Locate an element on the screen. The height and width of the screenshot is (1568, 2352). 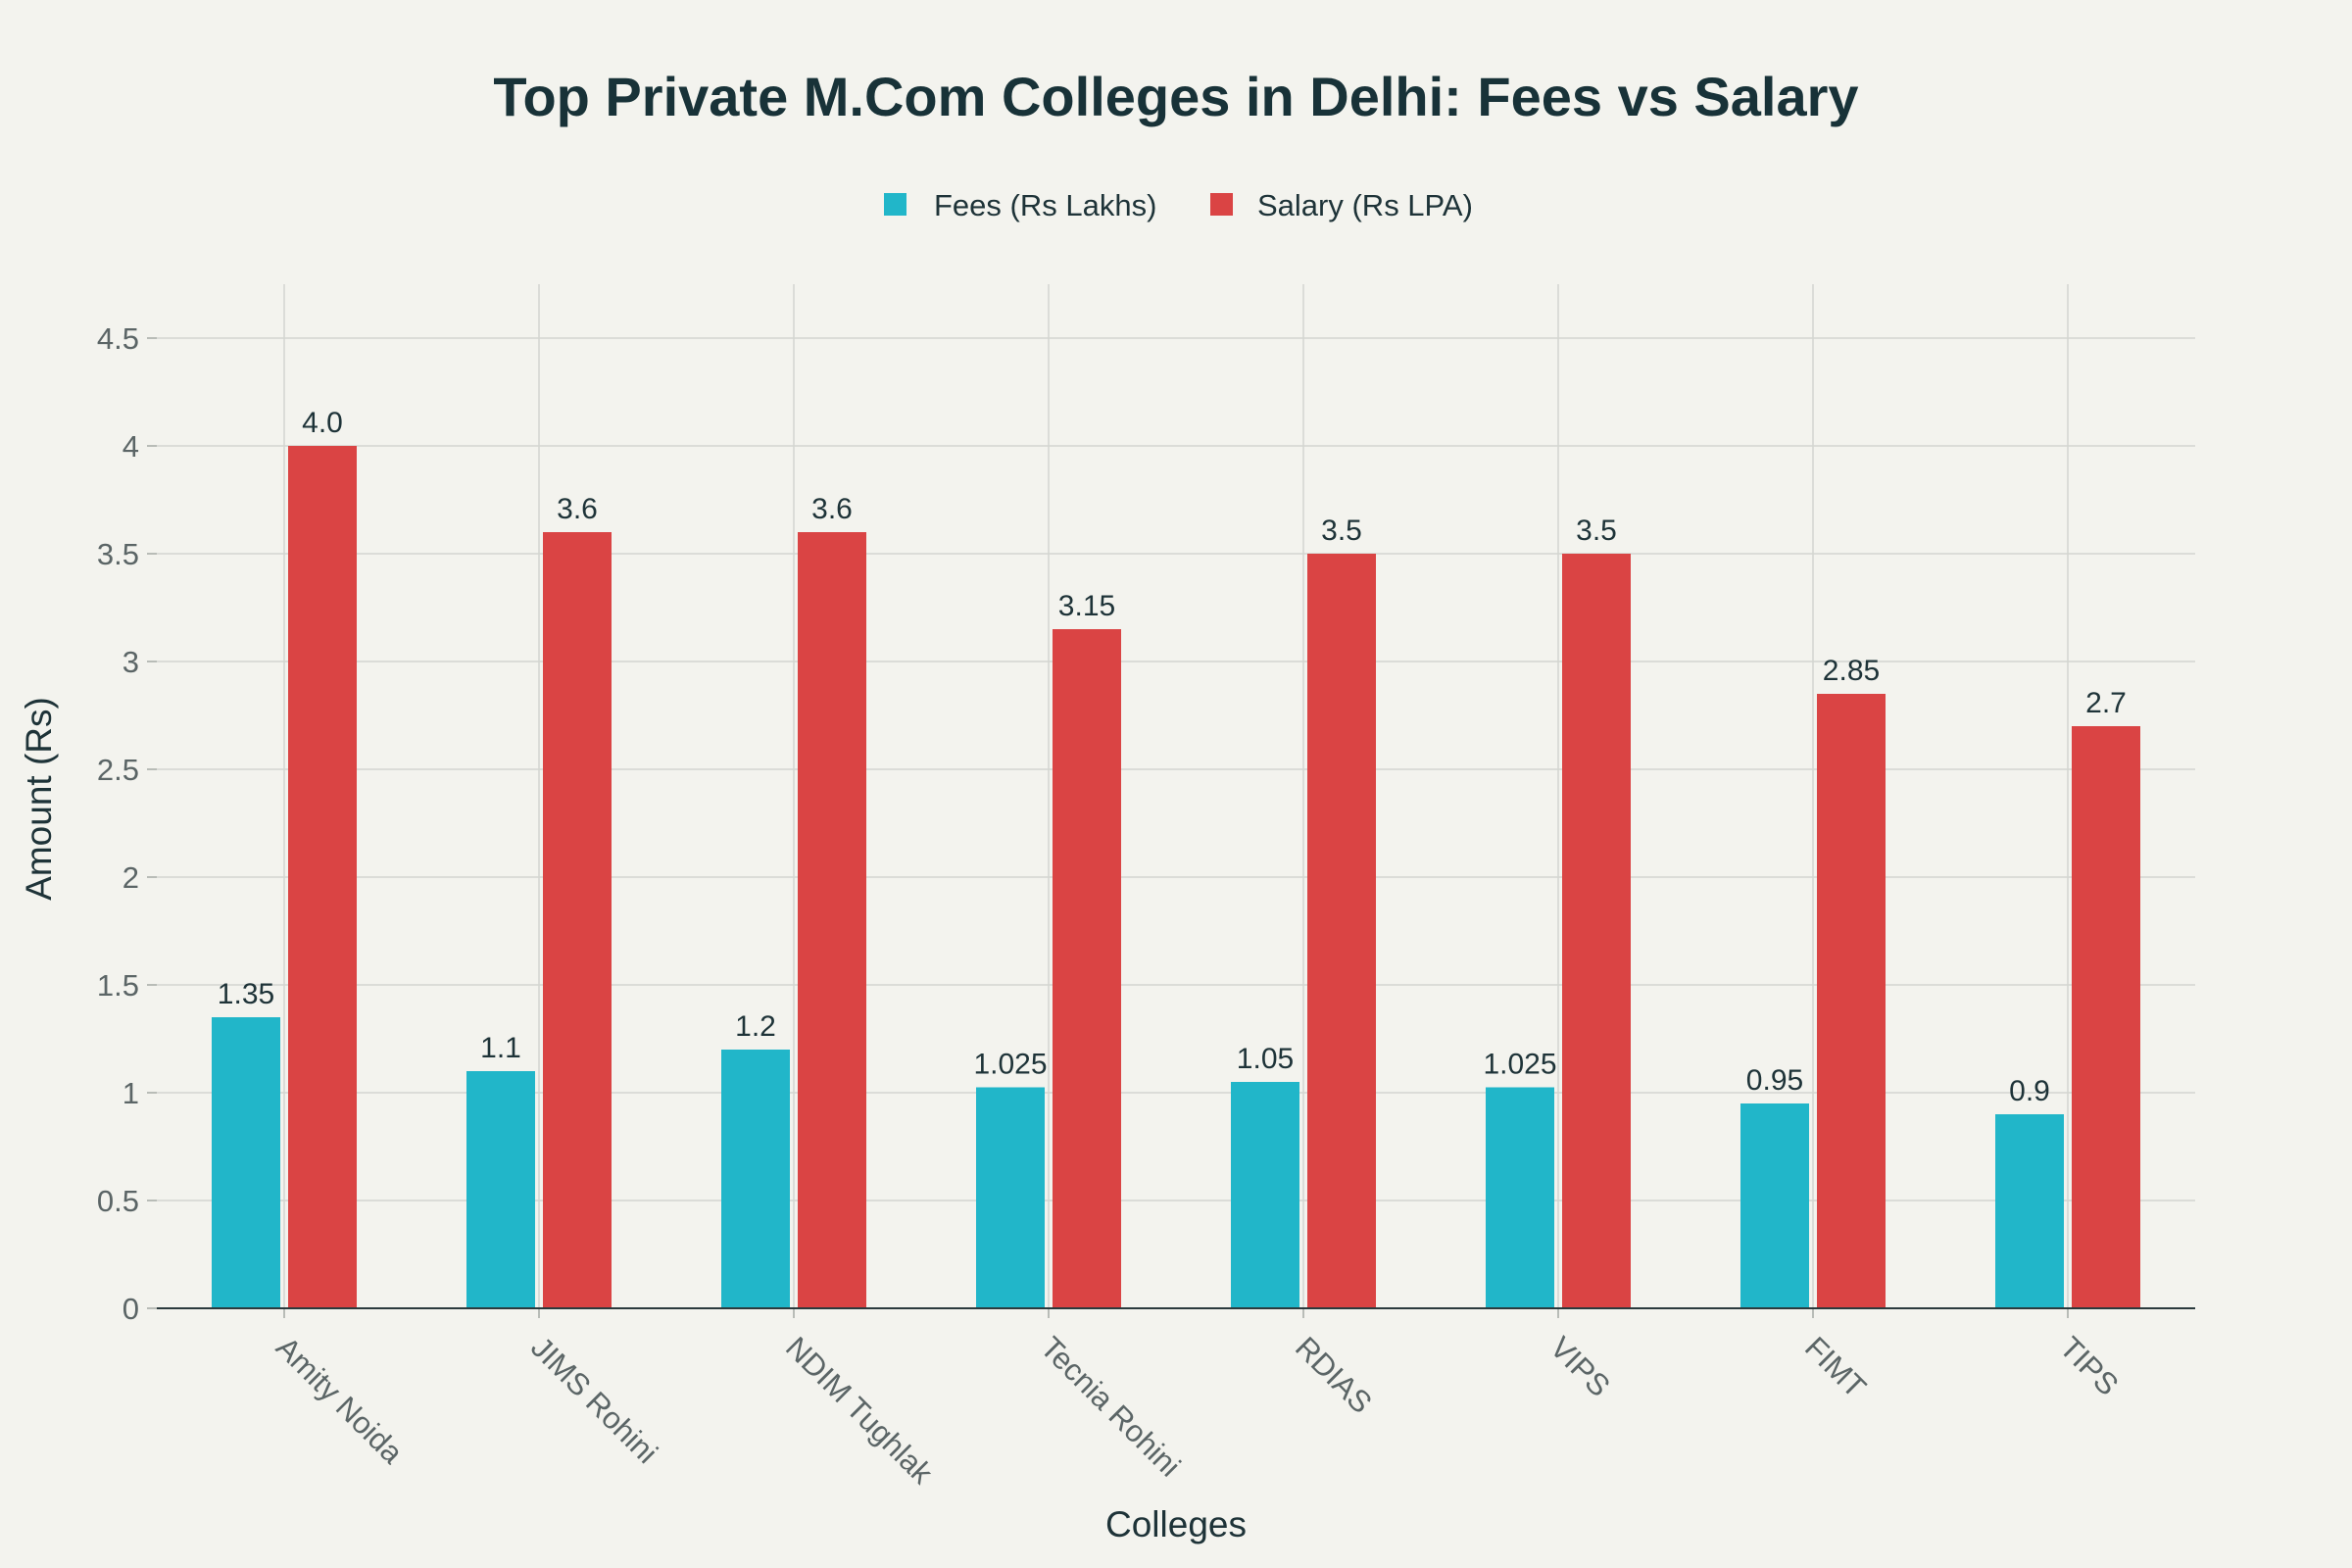
y-tick-label: 0.5 is located at coordinates (118, 1201).